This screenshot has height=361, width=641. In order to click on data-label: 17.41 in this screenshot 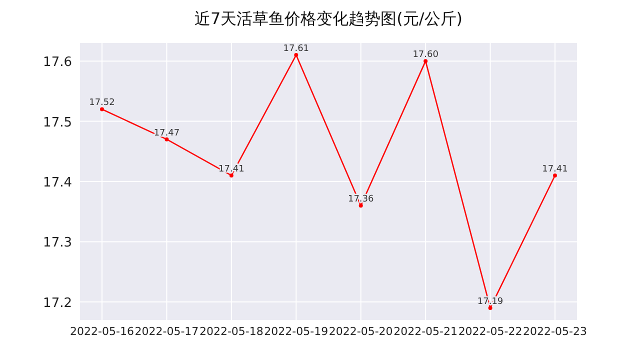, I will do `click(555, 169)`.